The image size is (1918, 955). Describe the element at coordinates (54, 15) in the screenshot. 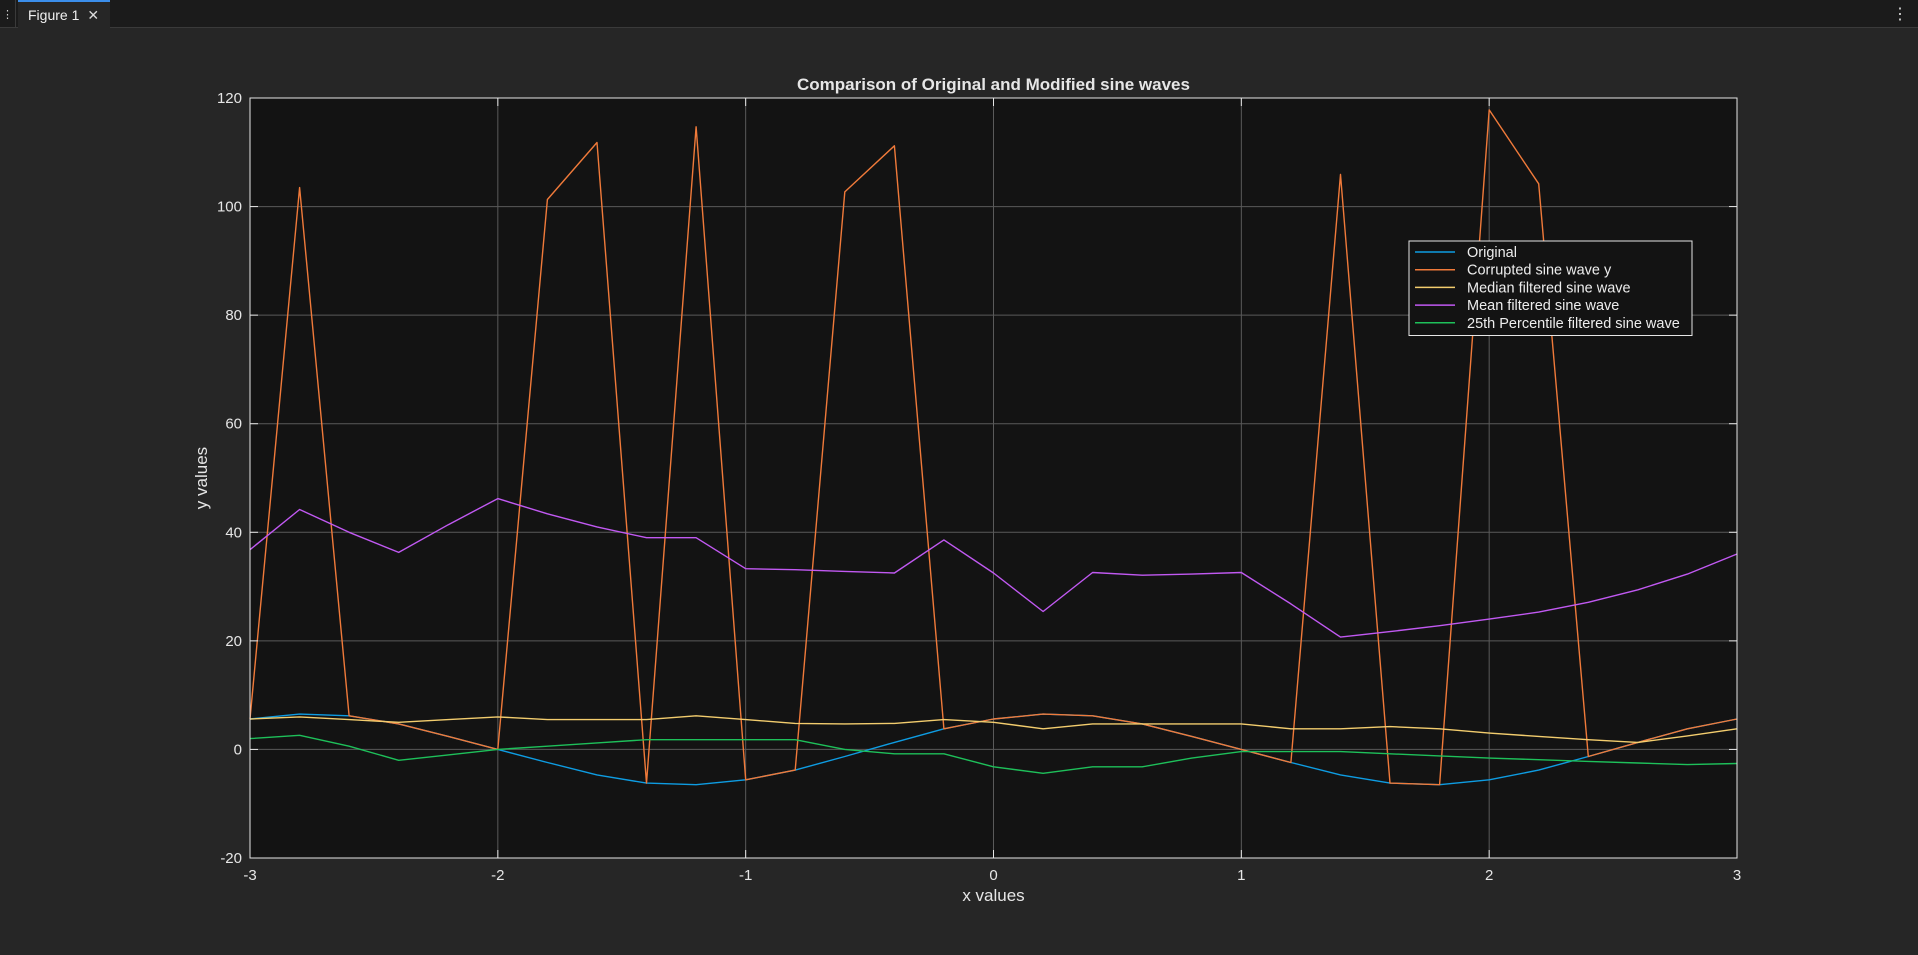

I see `tab-title: Figure 1` at that location.